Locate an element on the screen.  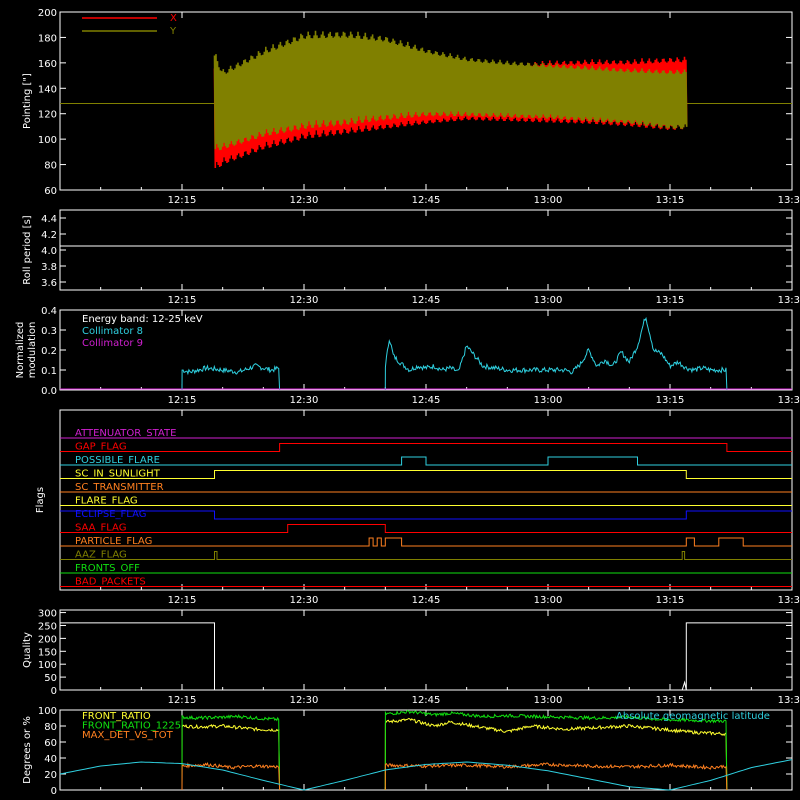
legend-title: Energy band: 12-25 keV is located at coordinates (142, 319).